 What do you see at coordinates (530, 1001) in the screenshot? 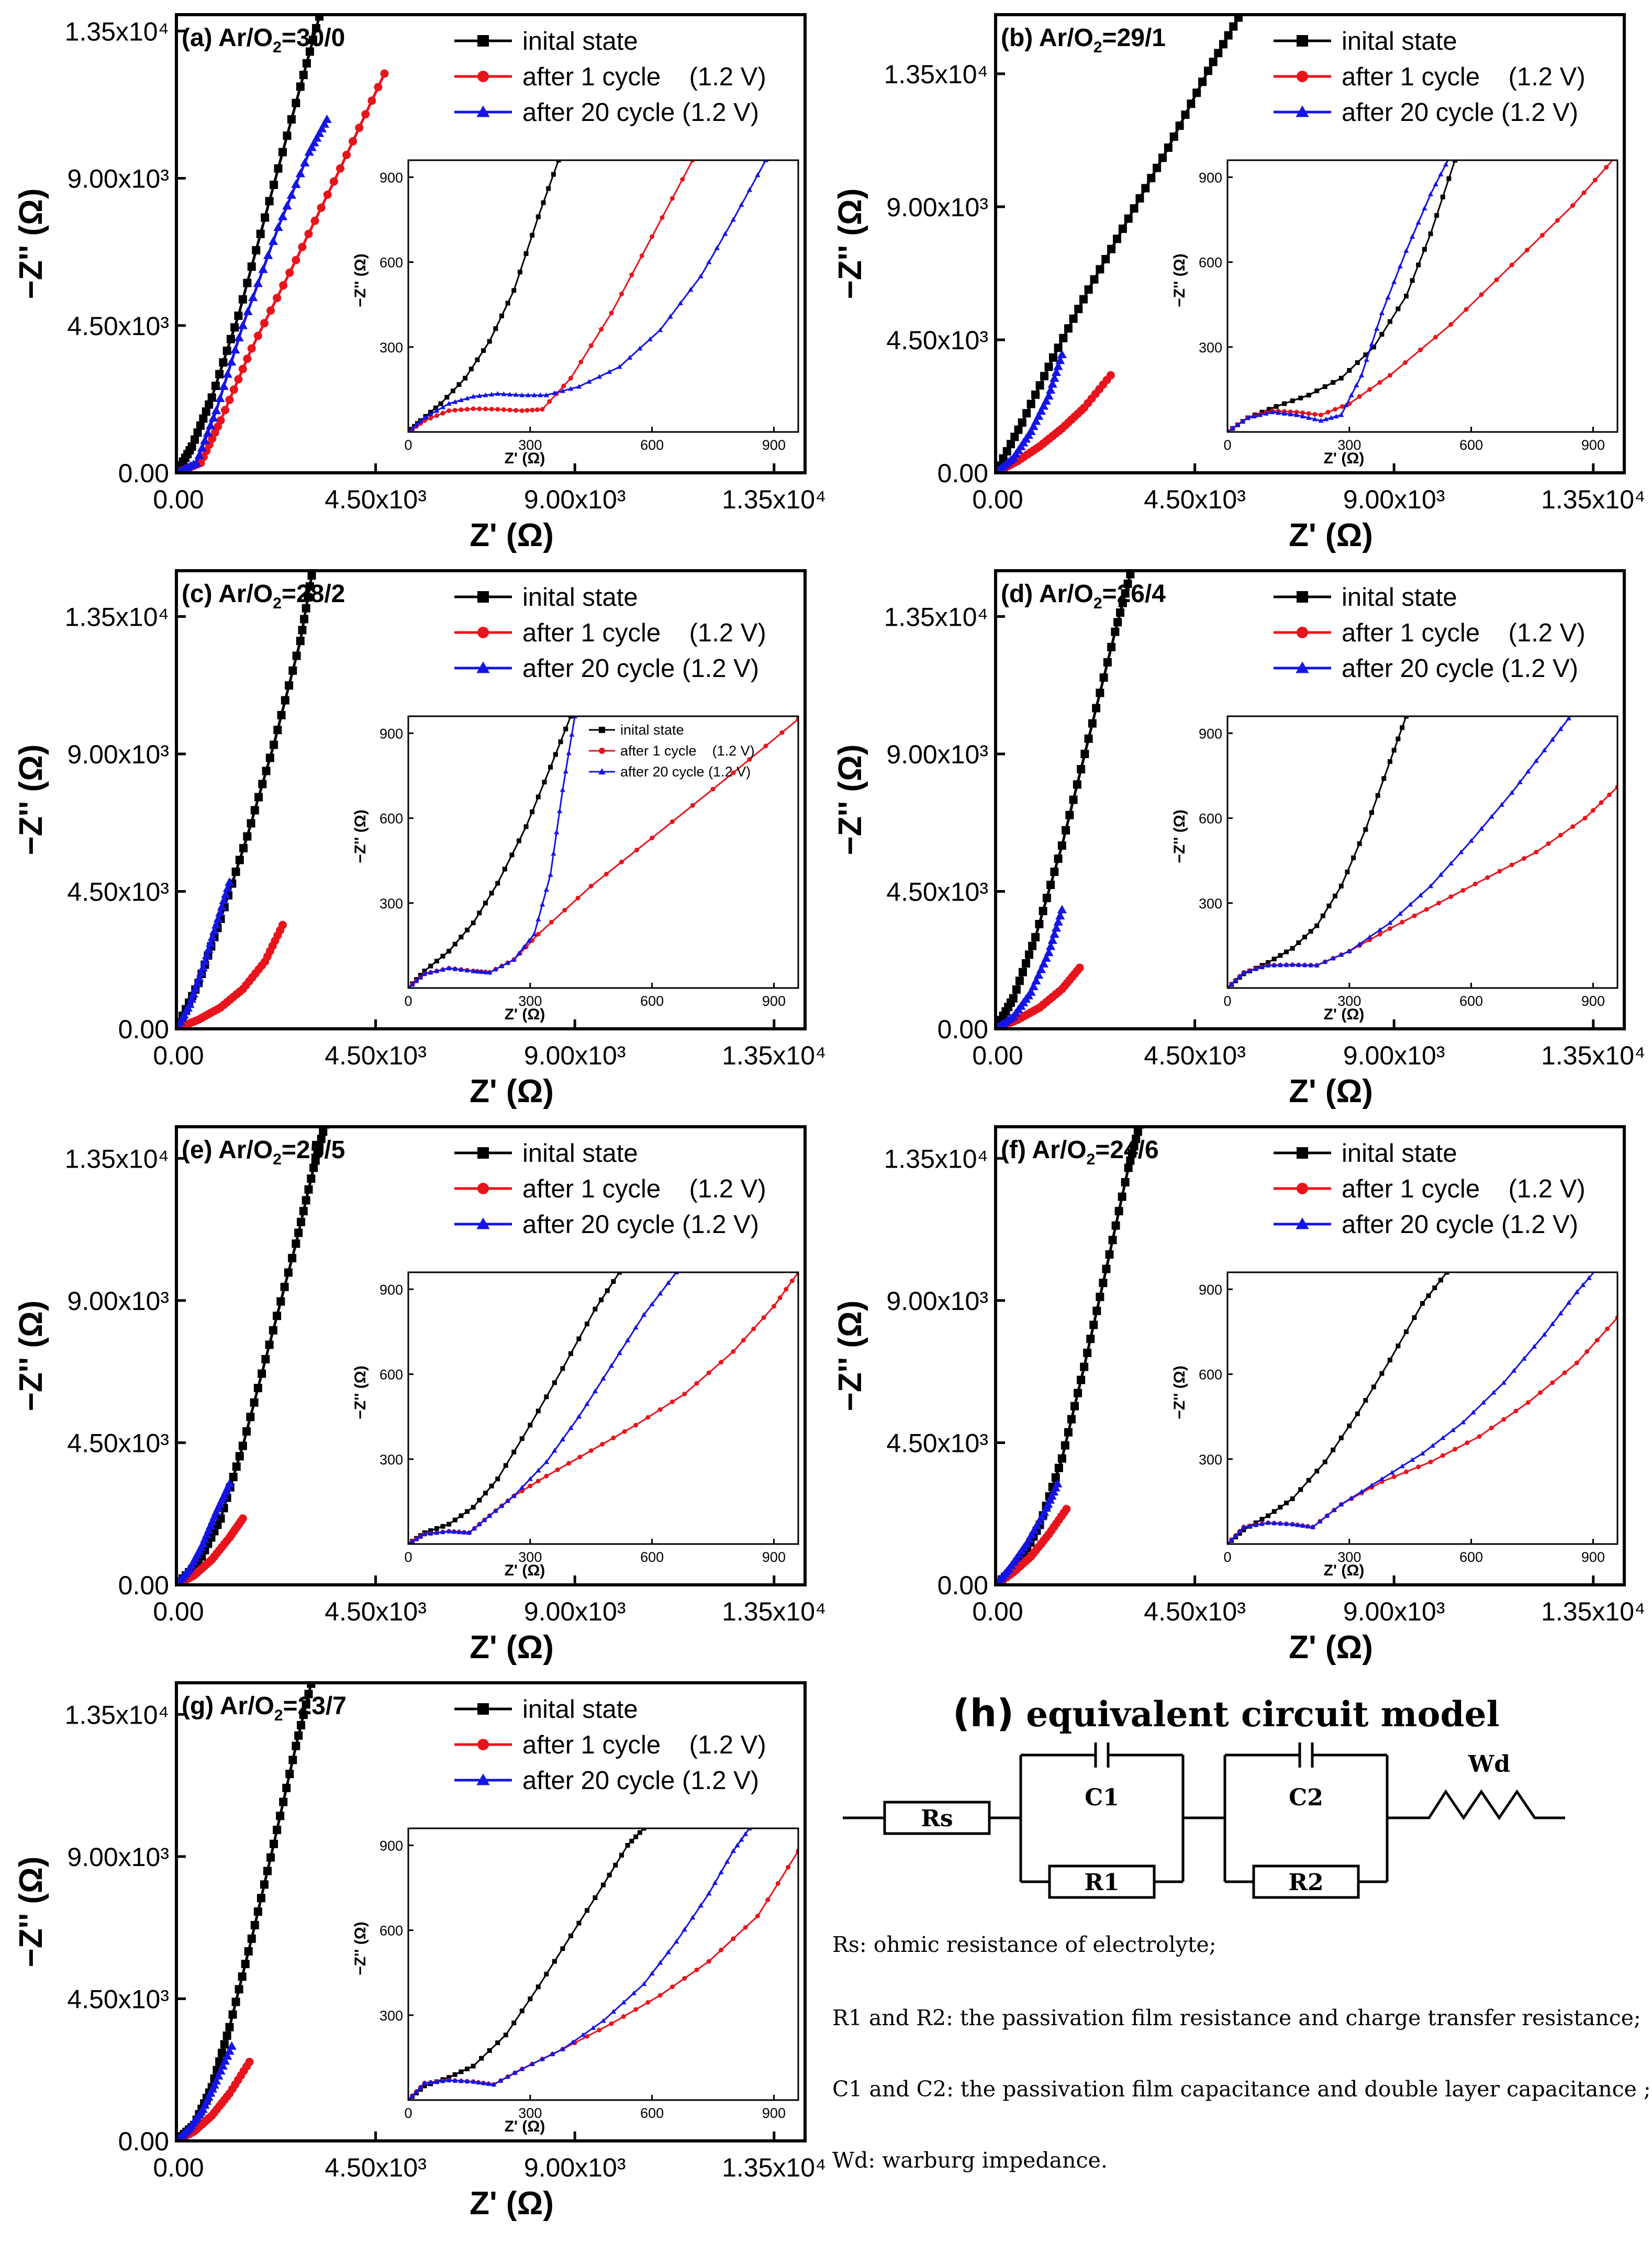
I see `inset-x-tick-label: 300` at bounding box center [530, 1001].